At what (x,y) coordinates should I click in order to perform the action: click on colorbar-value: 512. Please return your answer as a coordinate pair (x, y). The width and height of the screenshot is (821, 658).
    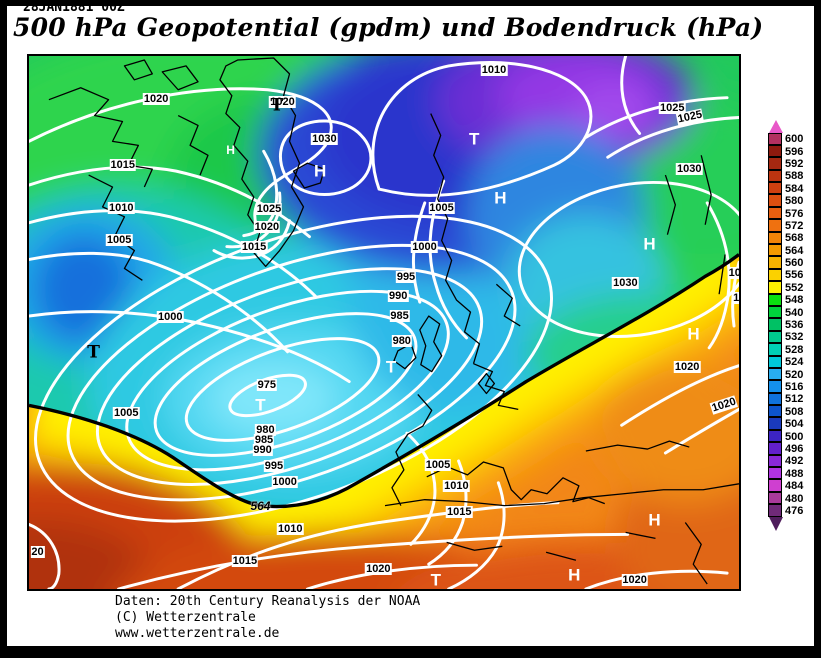
    Looking at the image, I should click on (794, 399).